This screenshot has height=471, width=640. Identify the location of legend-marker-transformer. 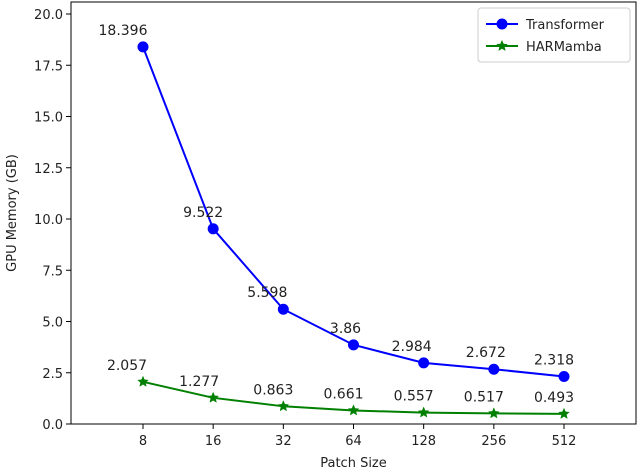
(502, 24).